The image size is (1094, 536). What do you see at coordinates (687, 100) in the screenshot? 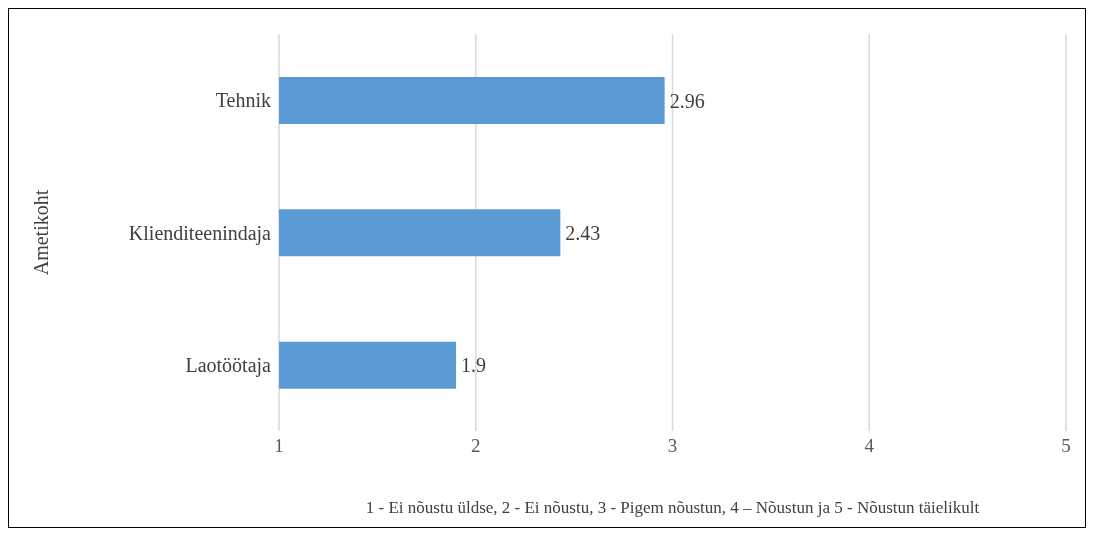
I see `data-label: 2.96` at bounding box center [687, 100].